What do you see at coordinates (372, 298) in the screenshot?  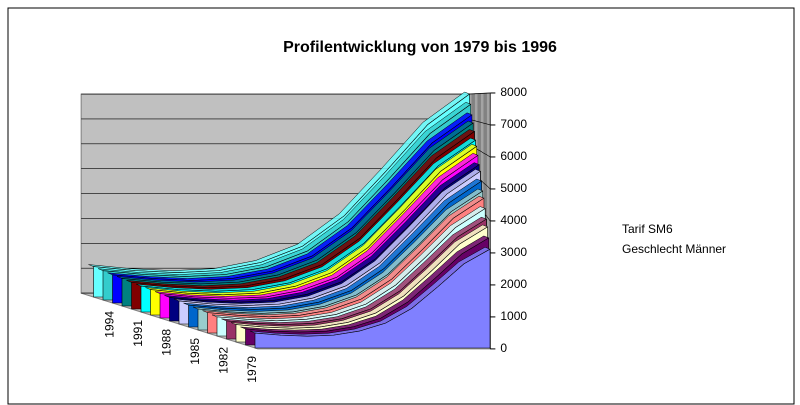 I see `series-area` at bounding box center [372, 298].